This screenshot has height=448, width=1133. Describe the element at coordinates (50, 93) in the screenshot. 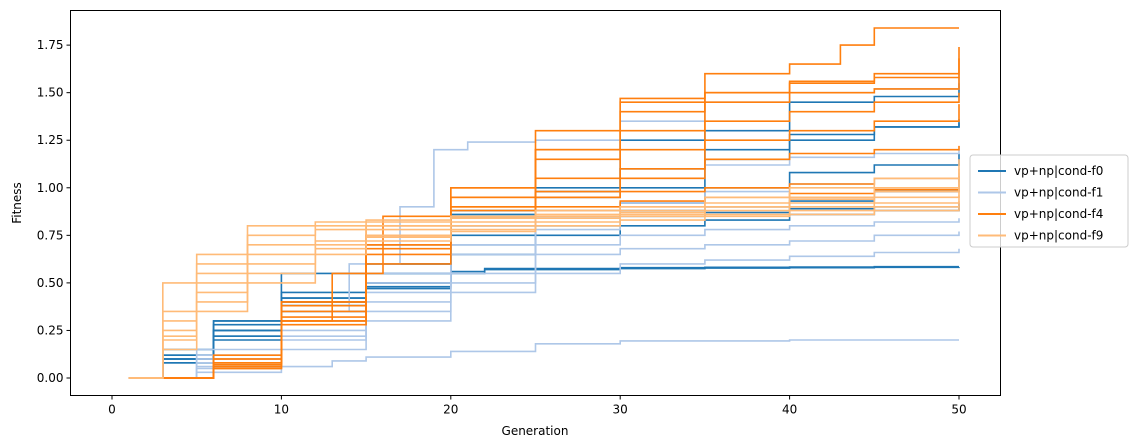

I see `y-tick-label: 1.50` at that location.